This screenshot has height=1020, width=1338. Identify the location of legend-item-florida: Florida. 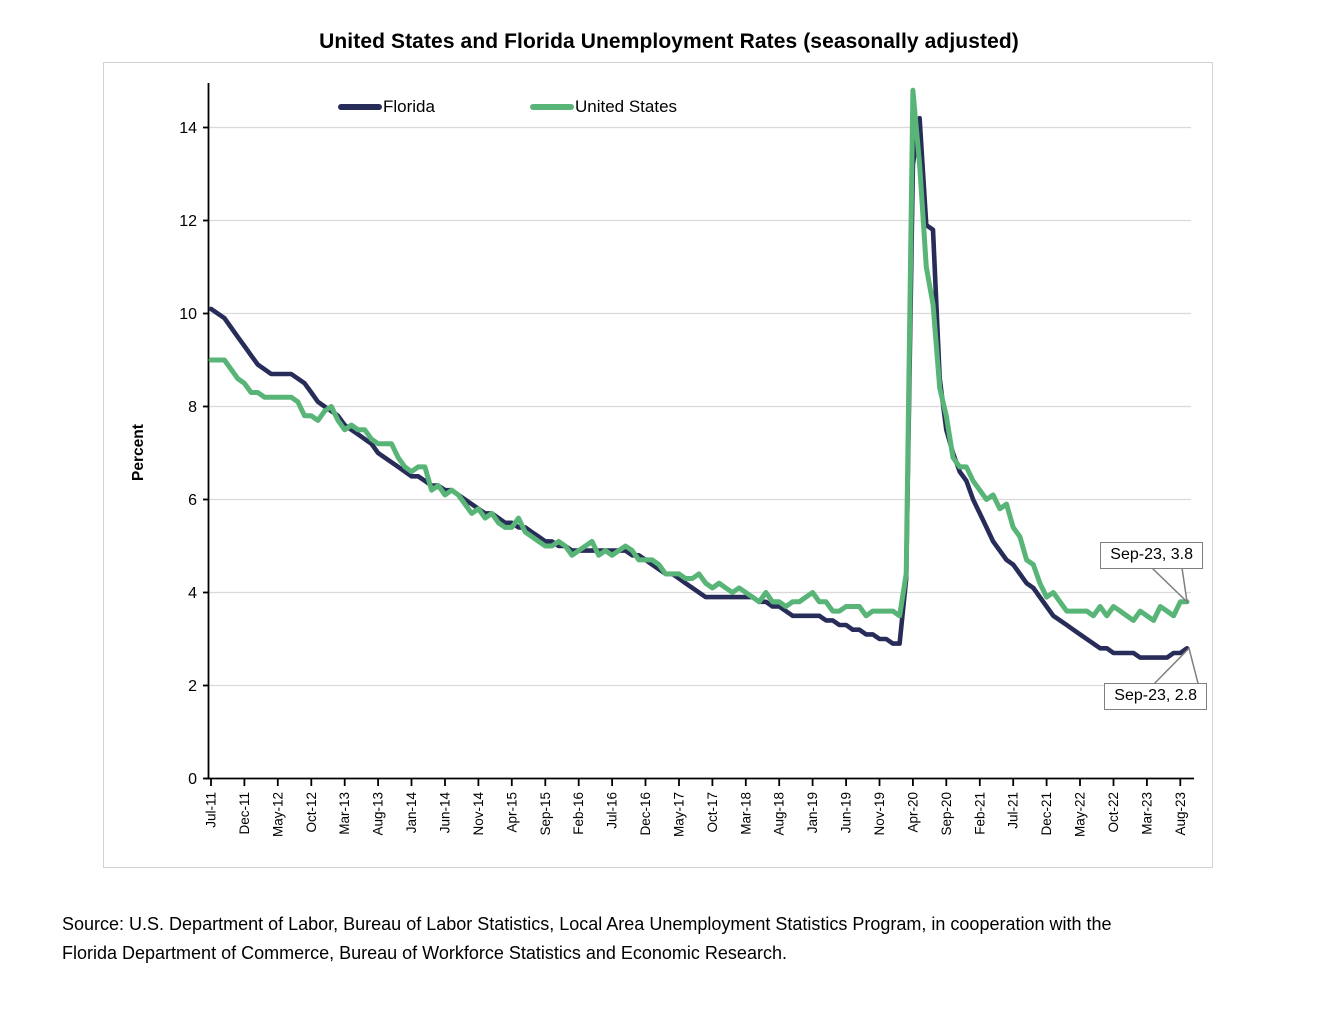
(386, 107).